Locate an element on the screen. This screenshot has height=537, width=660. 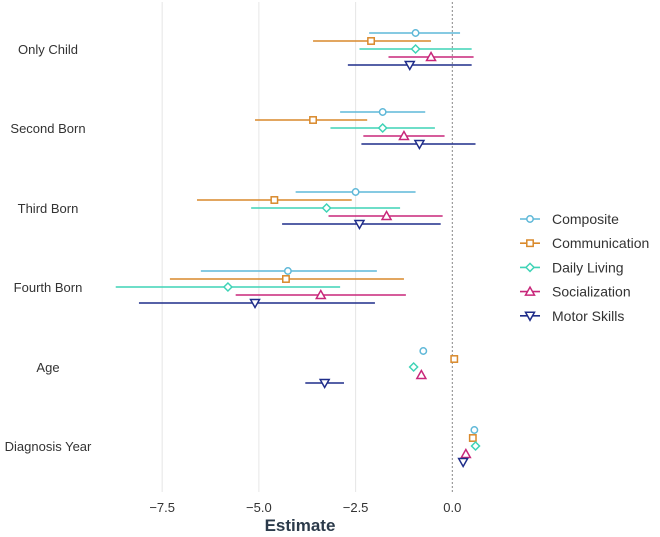
category-label: Only Child is located at coordinates (48, 49).